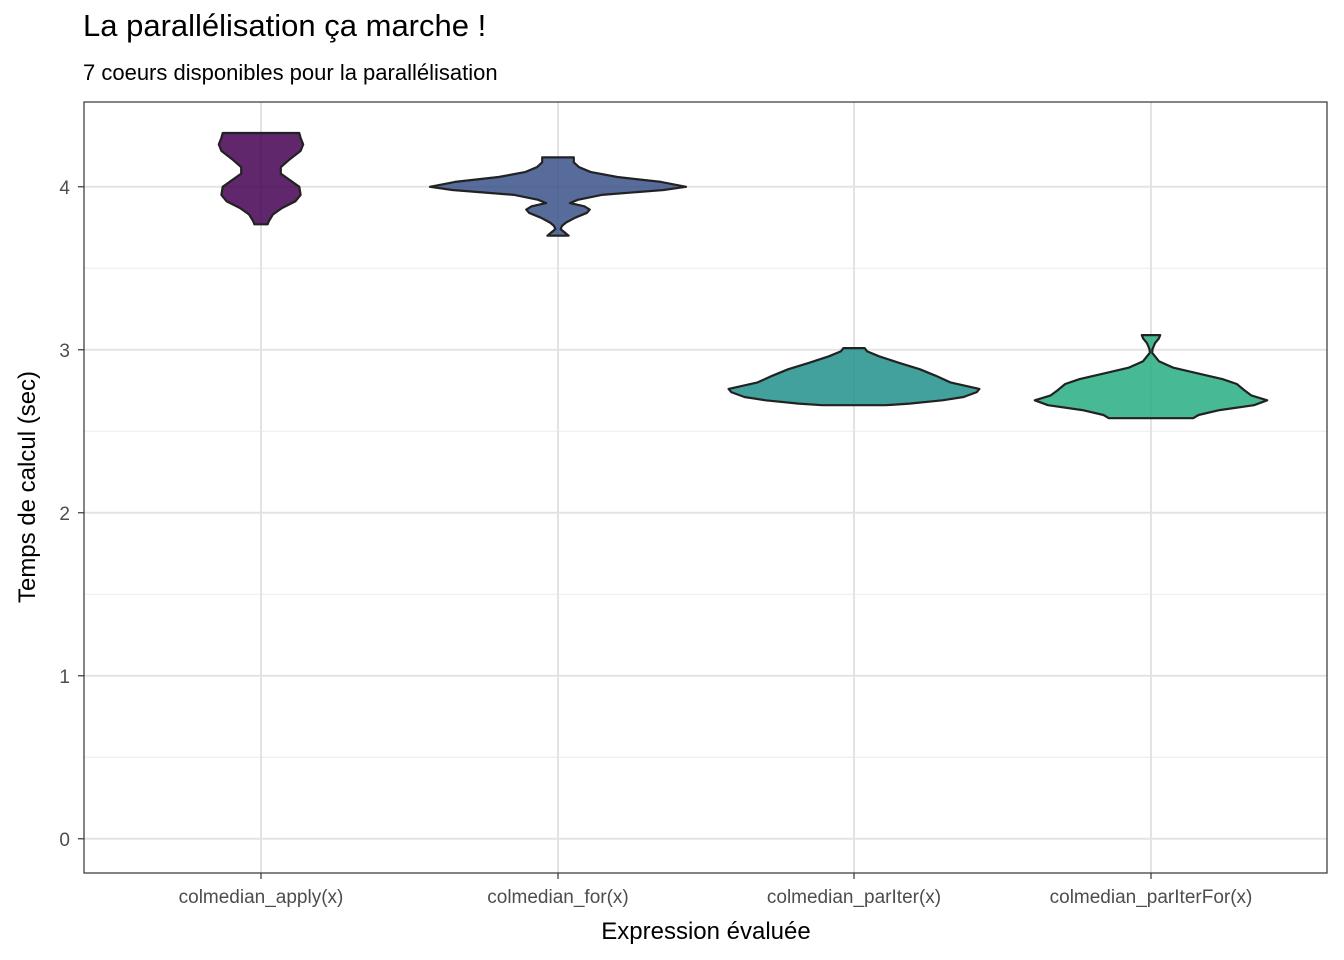 The width and height of the screenshot is (1344, 960). I want to click on y-tick-label: 0, so click(64, 840).